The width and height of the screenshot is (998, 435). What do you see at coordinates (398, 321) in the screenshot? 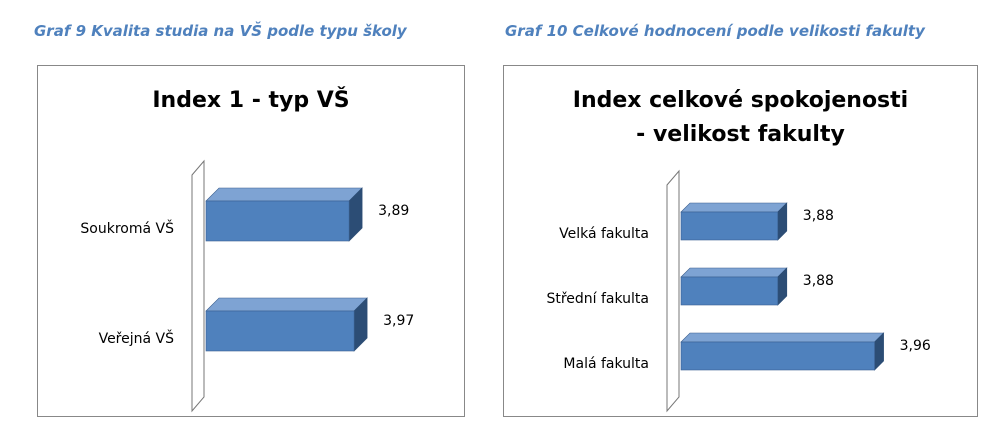
I see `value-label: 3,97` at bounding box center [398, 321].